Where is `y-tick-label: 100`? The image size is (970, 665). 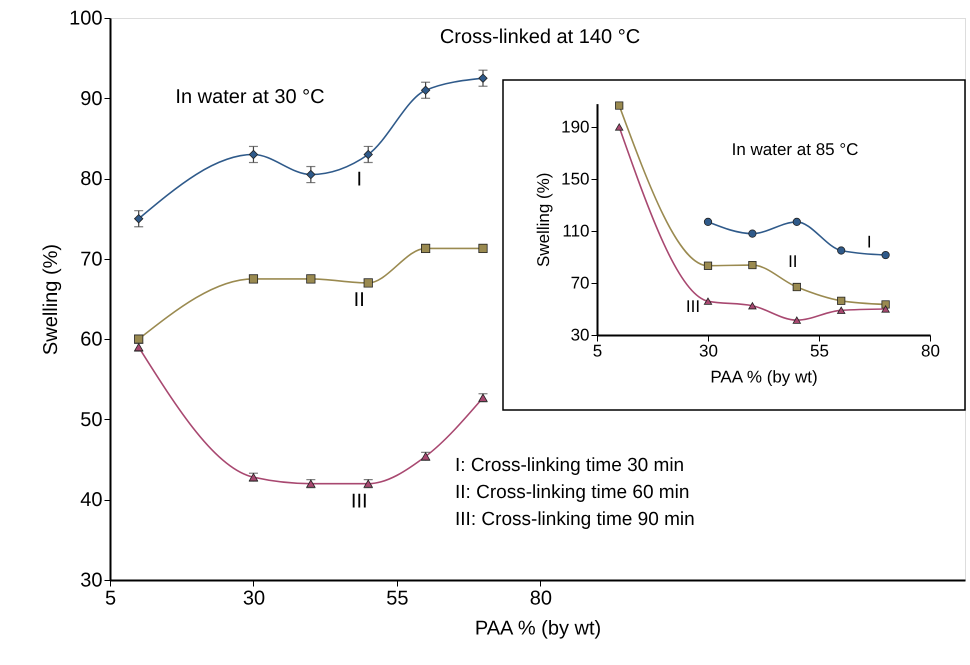
y-tick-label: 100 is located at coordinates (85, 19).